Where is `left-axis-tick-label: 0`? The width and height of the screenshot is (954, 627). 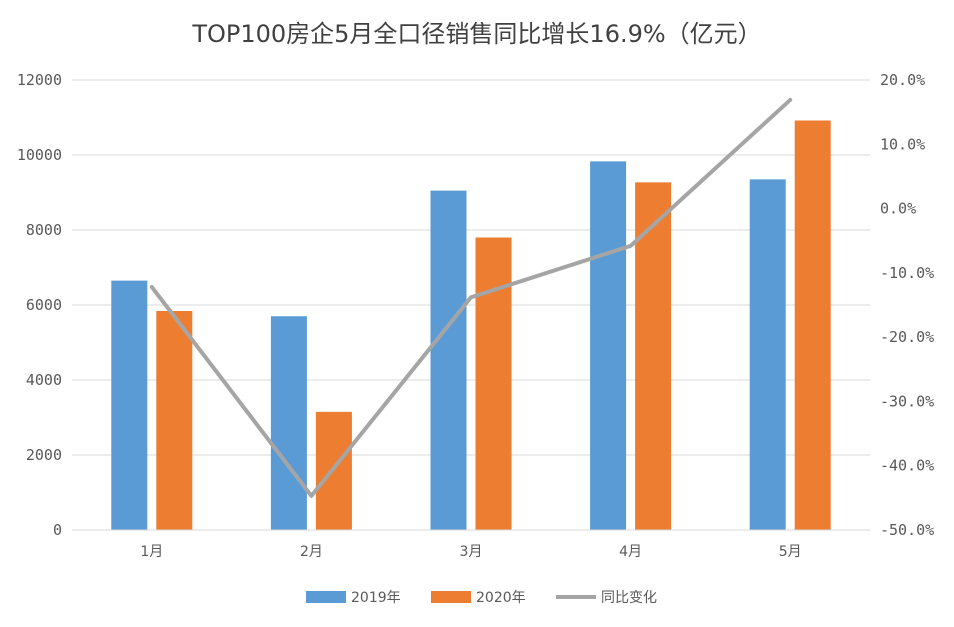 left-axis-tick-label: 0 is located at coordinates (57, 530).